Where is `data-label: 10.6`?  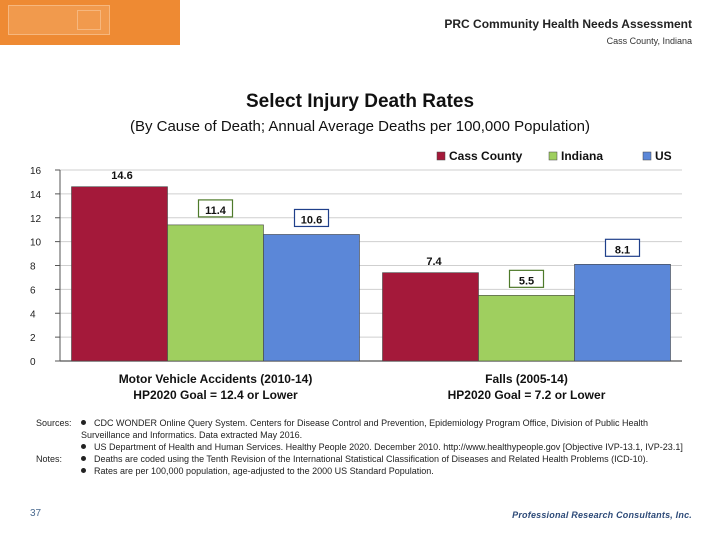
data-label: 10.6 is located at coordinates (311, 220).